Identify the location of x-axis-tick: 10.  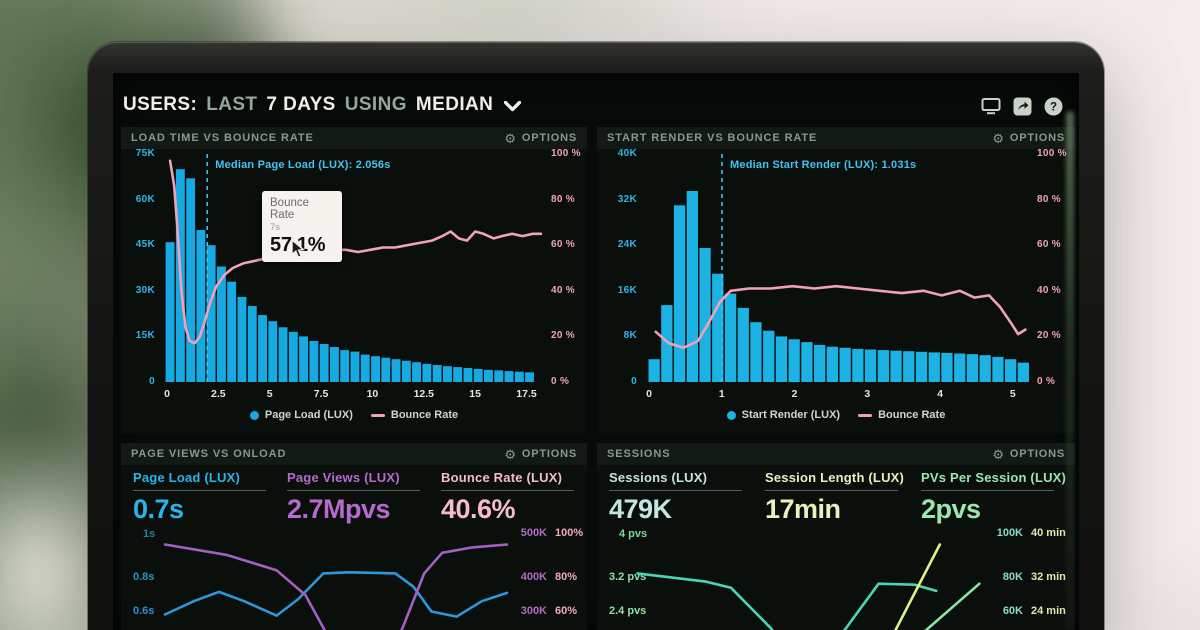
(372, 394).